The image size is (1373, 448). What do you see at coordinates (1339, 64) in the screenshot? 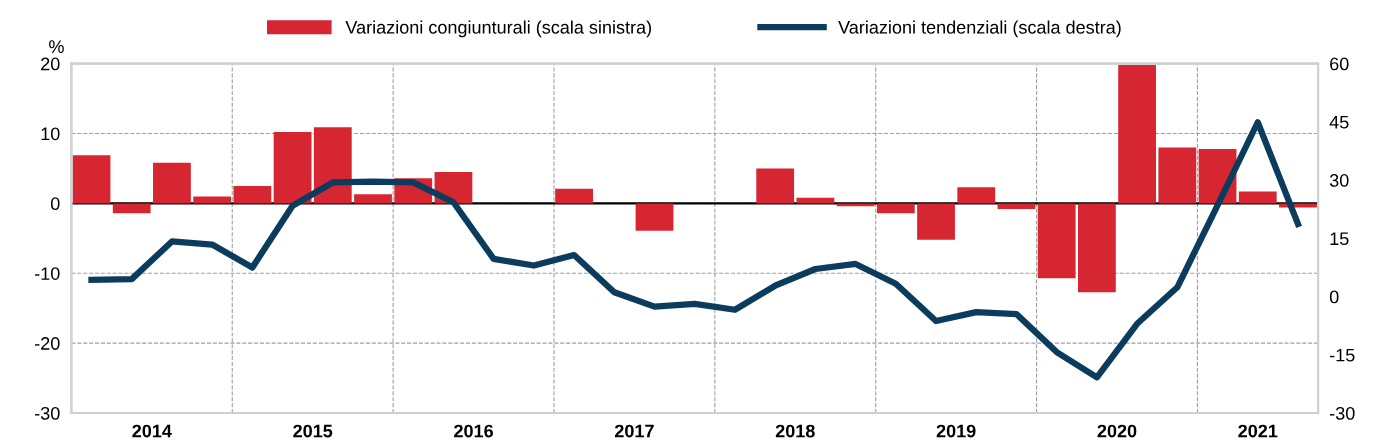
I see `y2-tick-label: 60` at bounding box center [1339, 64].